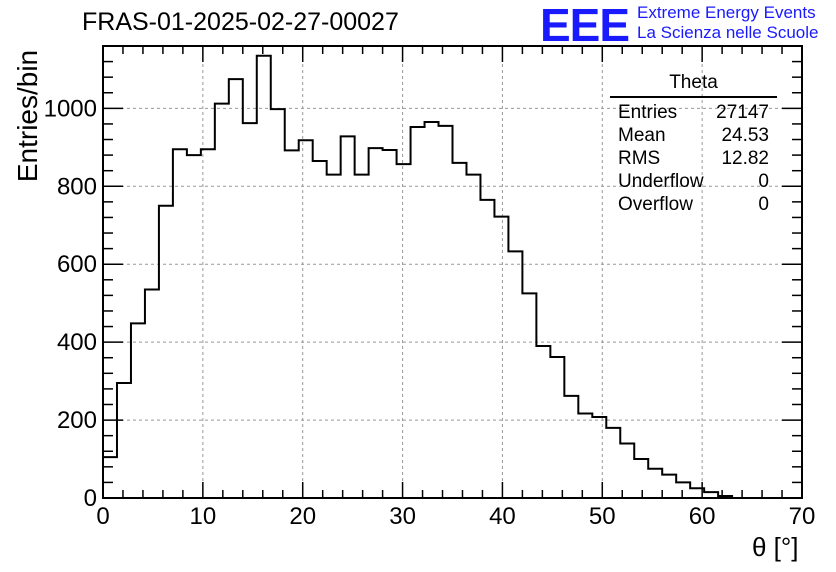  I want to click on eee-logo-line1: Extreme Energy Events, so click(726, 12).